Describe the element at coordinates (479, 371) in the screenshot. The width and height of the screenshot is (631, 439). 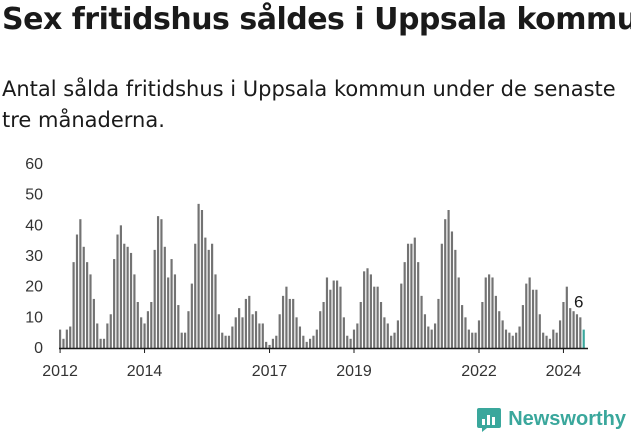
I see `x-tick-label: 2022` at that location.